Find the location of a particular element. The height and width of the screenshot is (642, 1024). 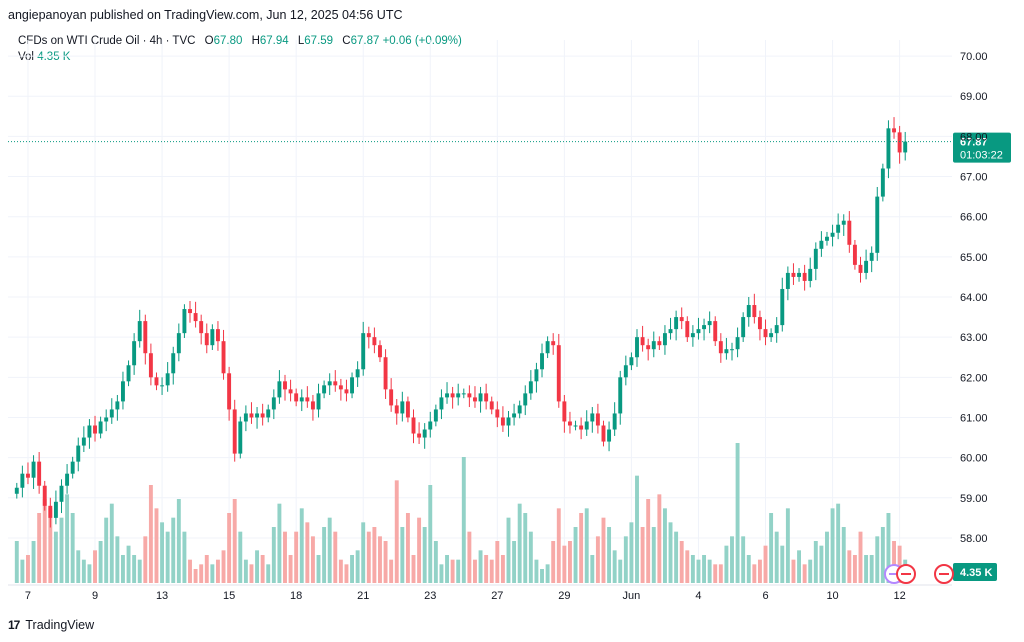

time-tick-label: 9 is located at coordinates (95, 596).